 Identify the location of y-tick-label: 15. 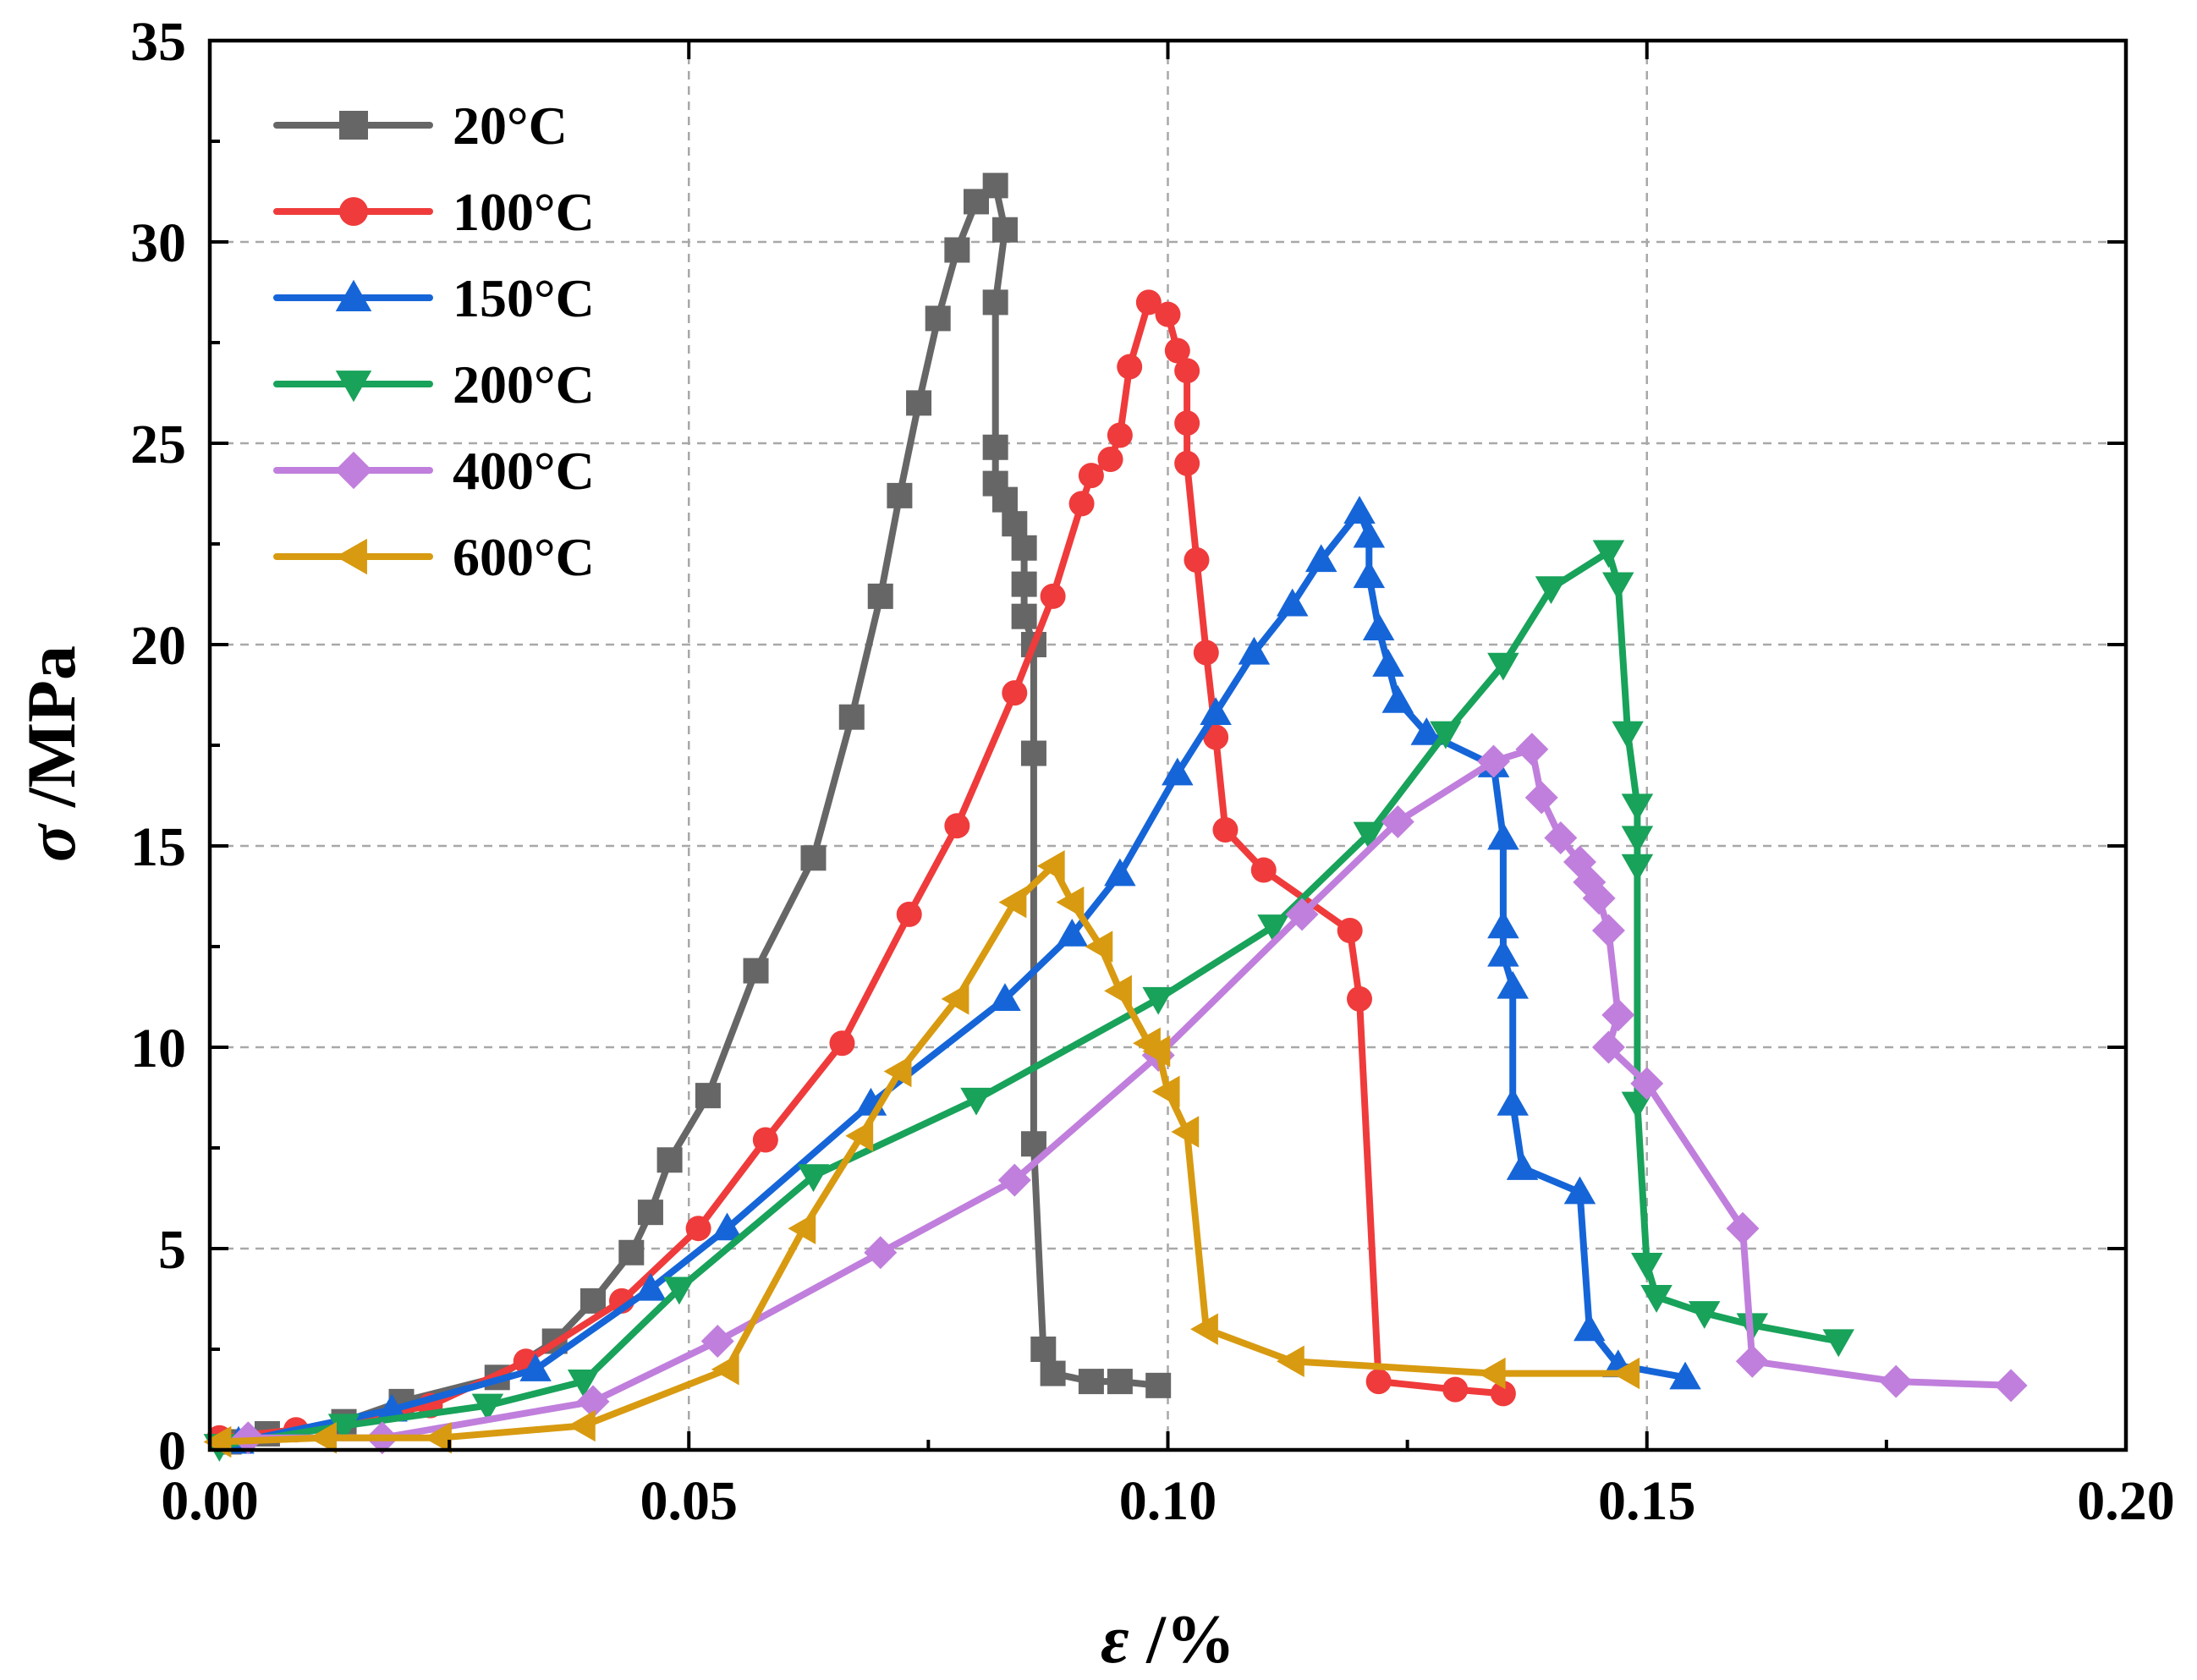
(158, 847).